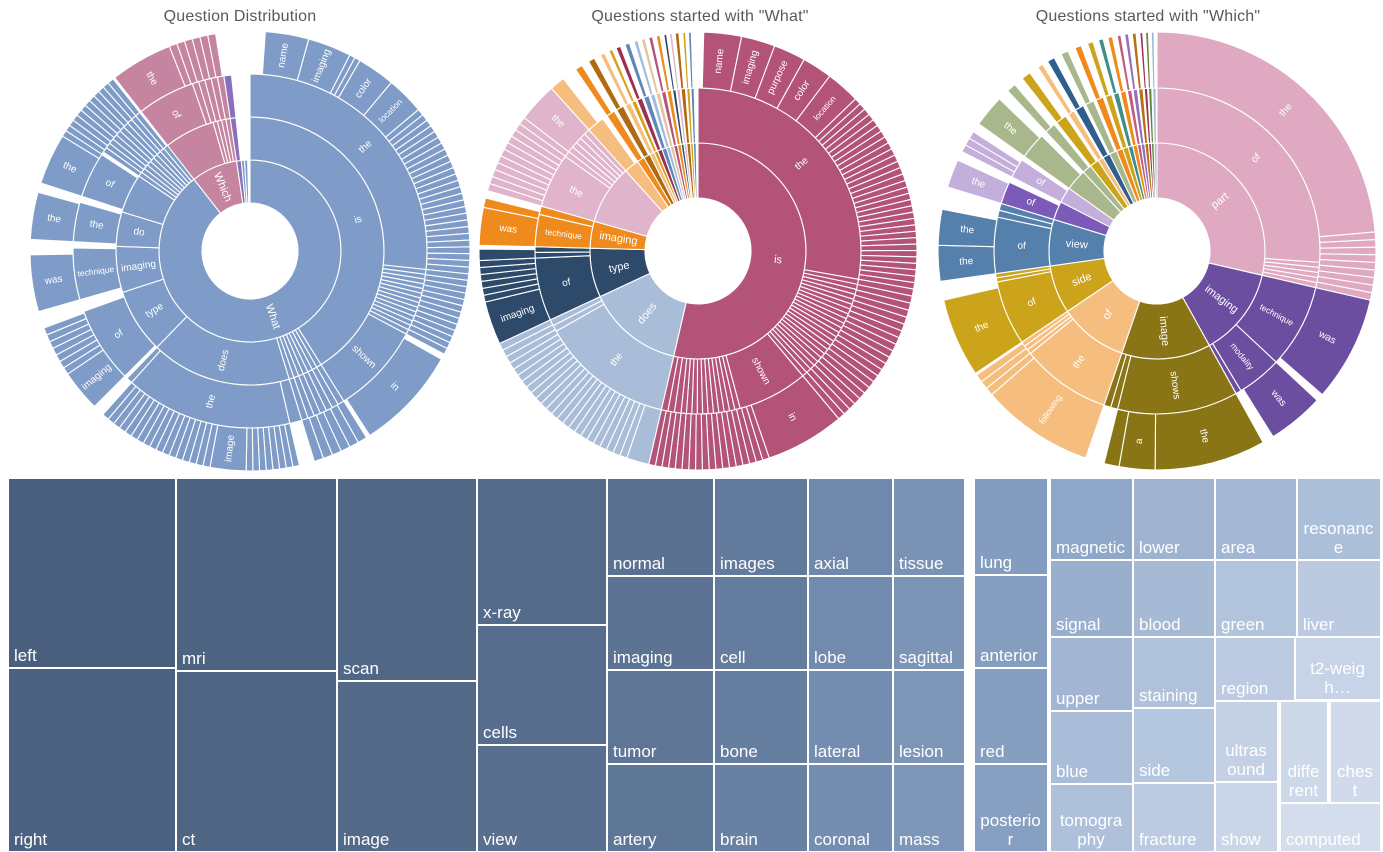 This screenshot has height=852, width=1383. I want to click on treemap-cell-label: blood, so click(1160, 624).